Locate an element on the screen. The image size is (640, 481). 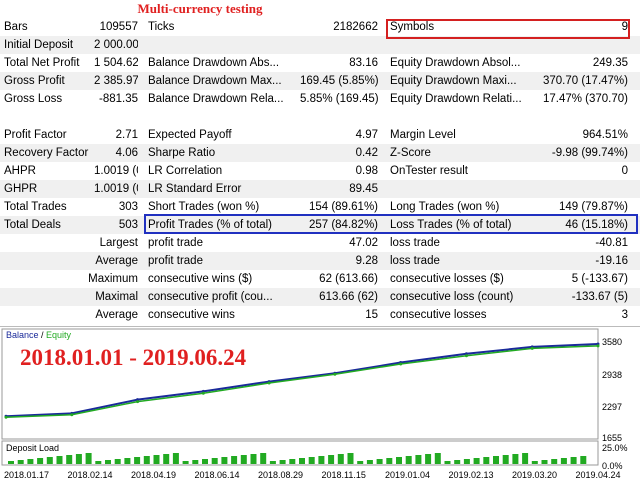
label-cell: profit trade is located at coordinates (175, 243).